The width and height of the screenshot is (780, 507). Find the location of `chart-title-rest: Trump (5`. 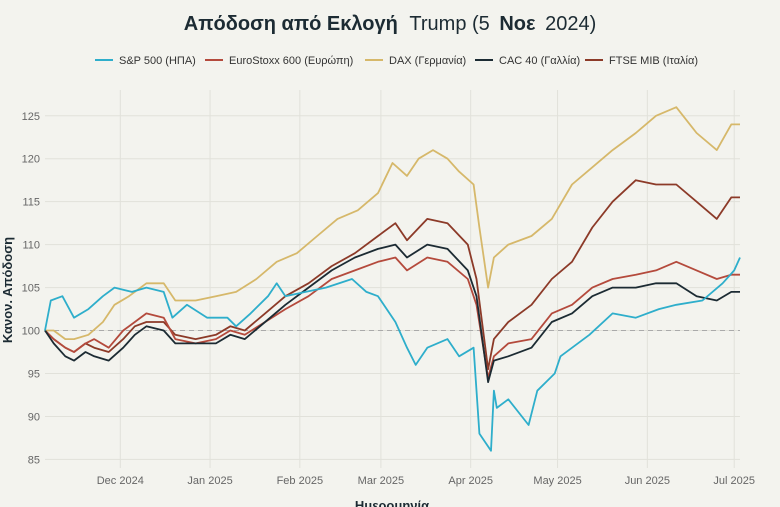

chart-title-rest: Trump (5 is located at coordinates (449, 24).